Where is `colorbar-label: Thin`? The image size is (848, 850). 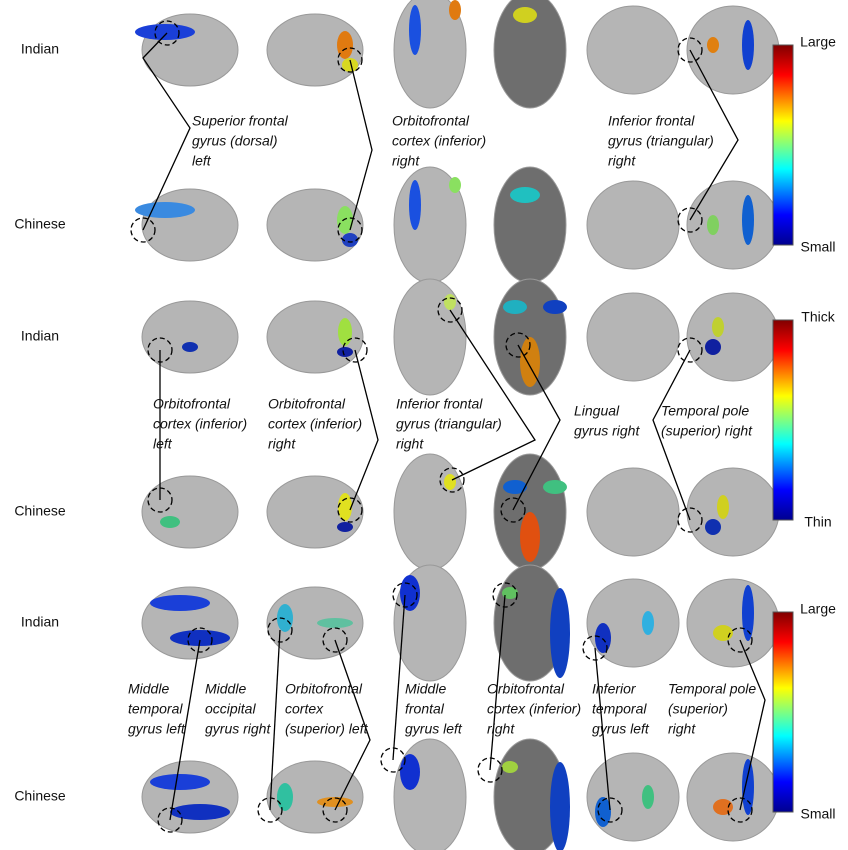 colorbar-label: Thin is located at coordinates (817, 522).